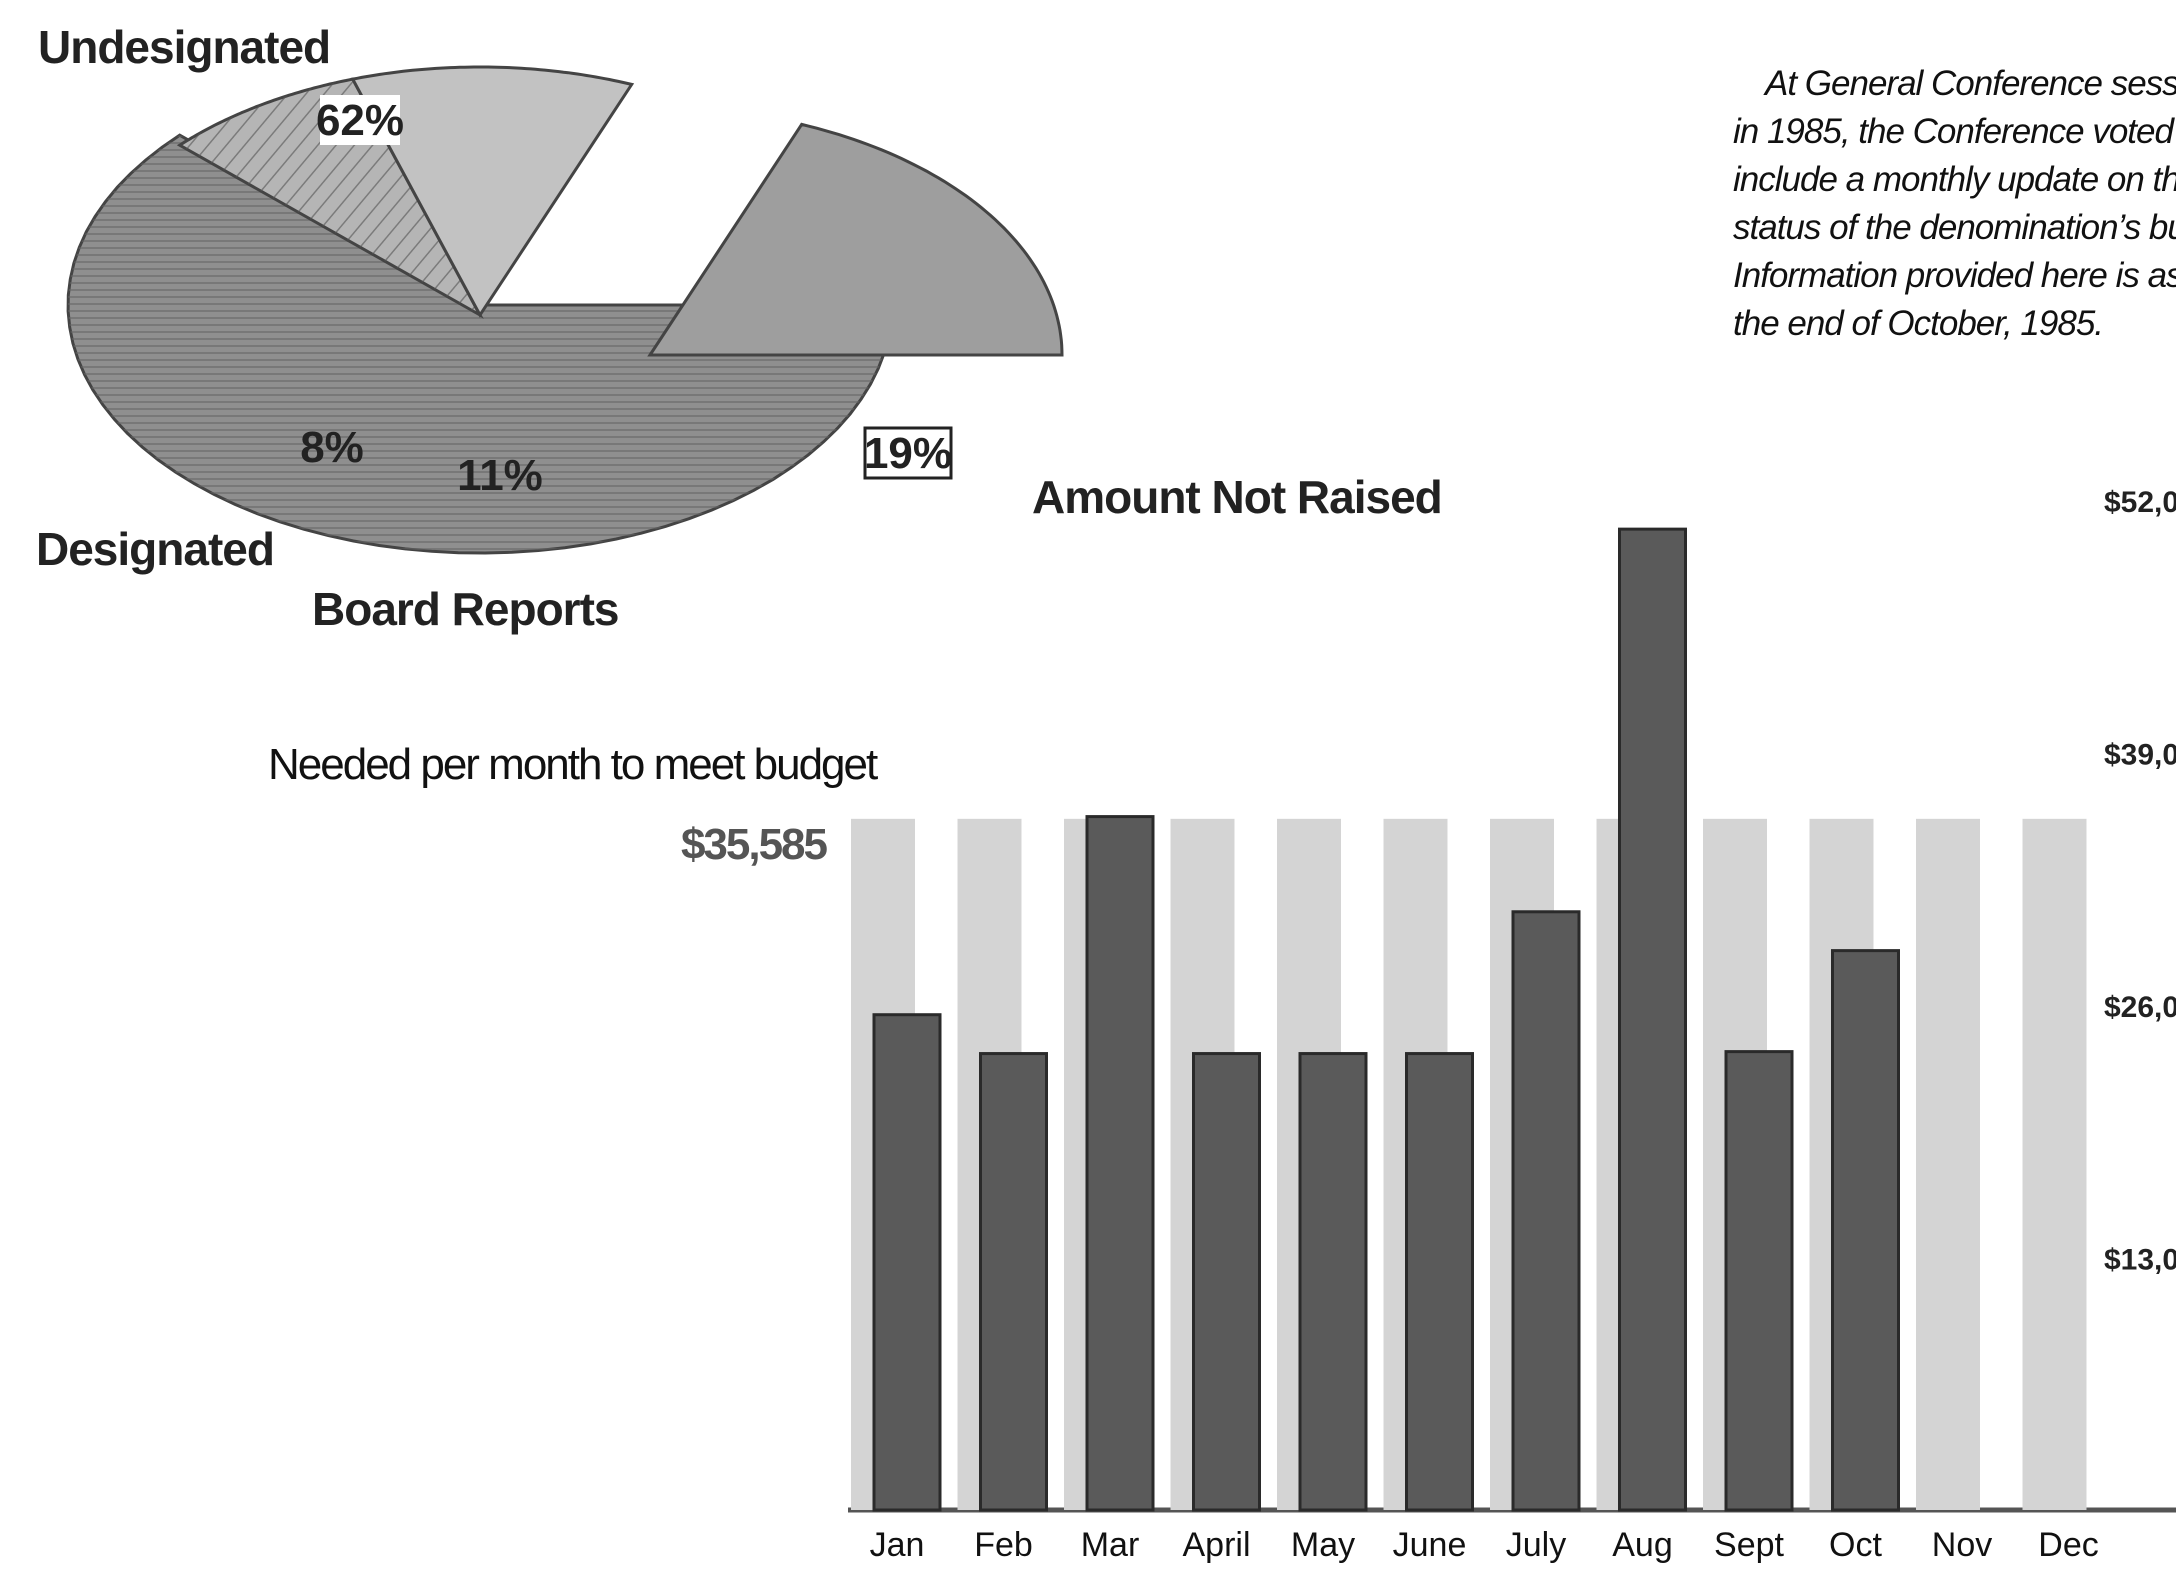 This screenshot has width=2176, height=1571. Describe the element at coordinates (1237, 497) in the screenshot. I see `pie-label-amount-not-raised: Amount Not Raised` at that location.